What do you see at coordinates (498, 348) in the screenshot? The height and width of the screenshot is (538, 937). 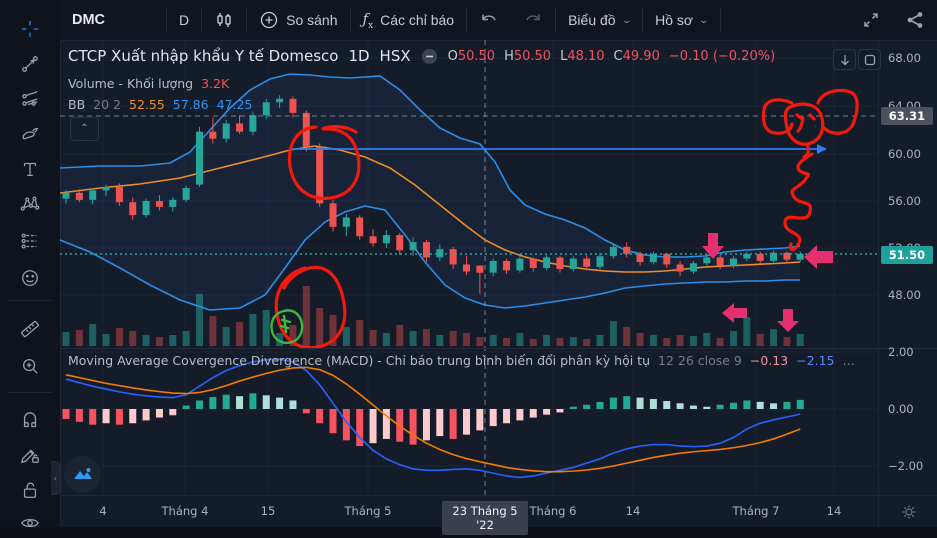 I see `pane-separator` at bounding box center [498, 348].